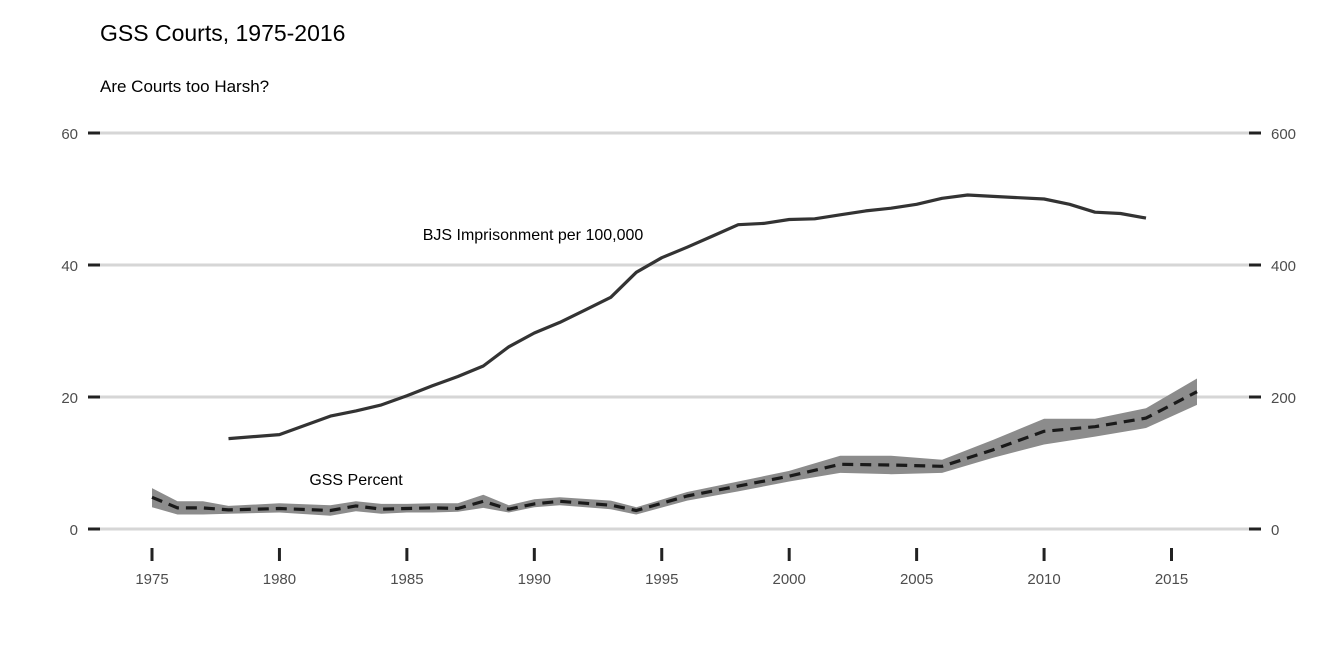  I want to click on x-tick-label: 1995, so click(661, 579).